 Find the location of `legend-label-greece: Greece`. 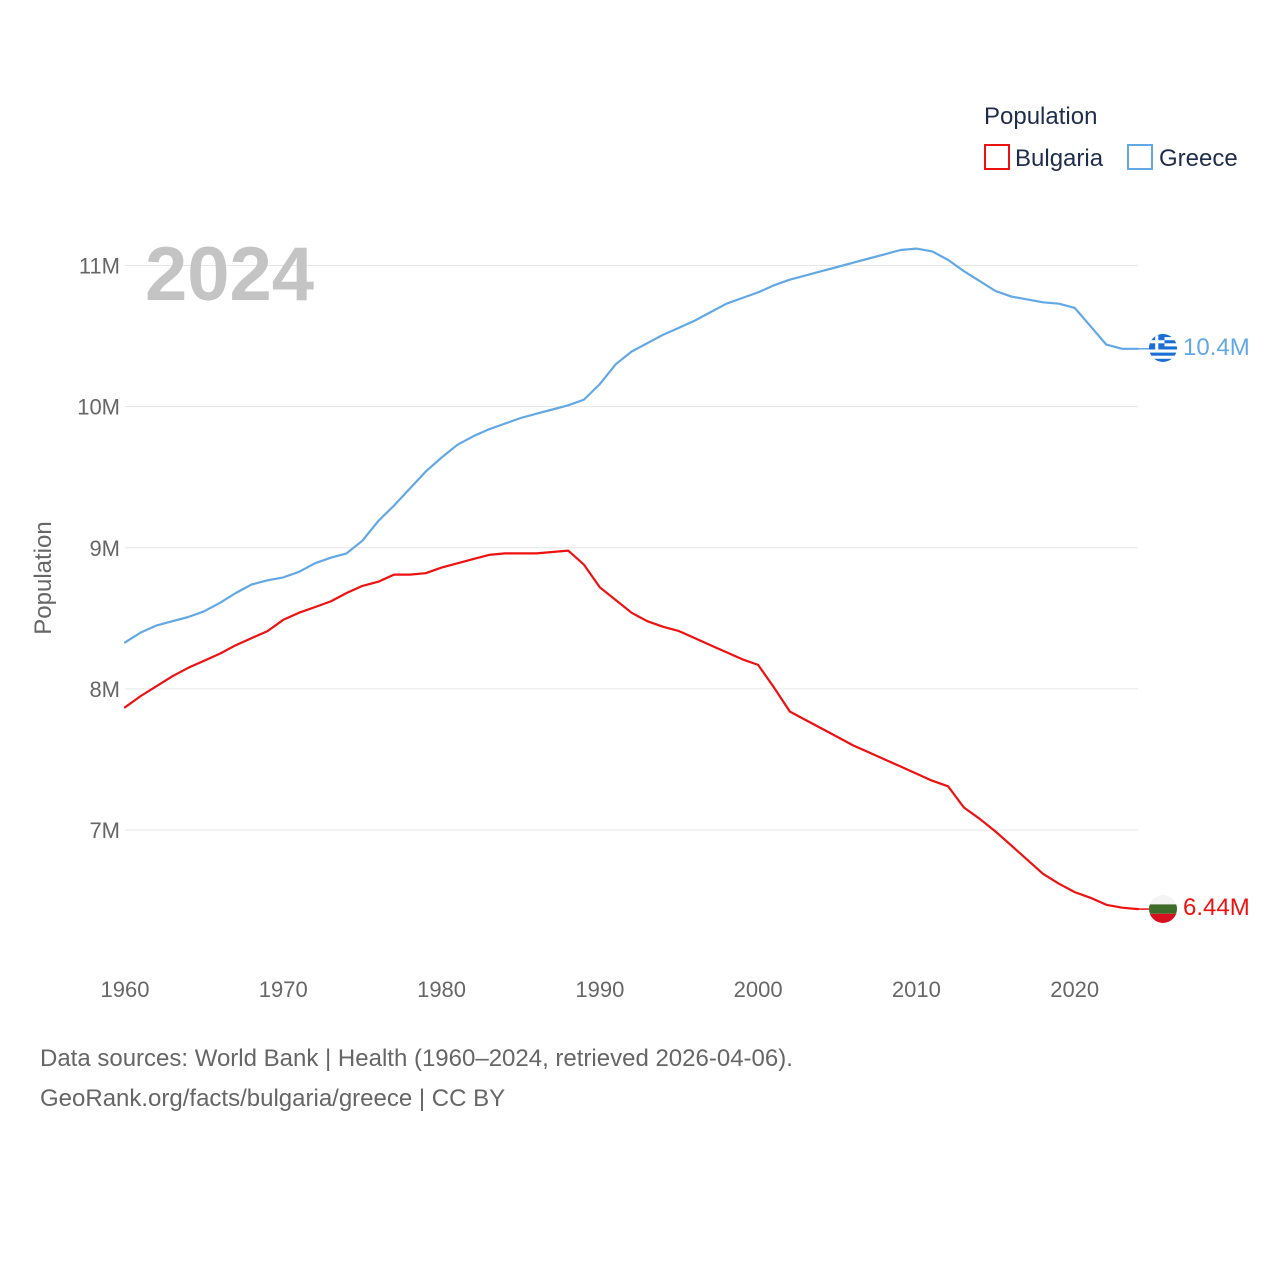

legend-label-greece: Greece is located at coordinates (1198, 158).